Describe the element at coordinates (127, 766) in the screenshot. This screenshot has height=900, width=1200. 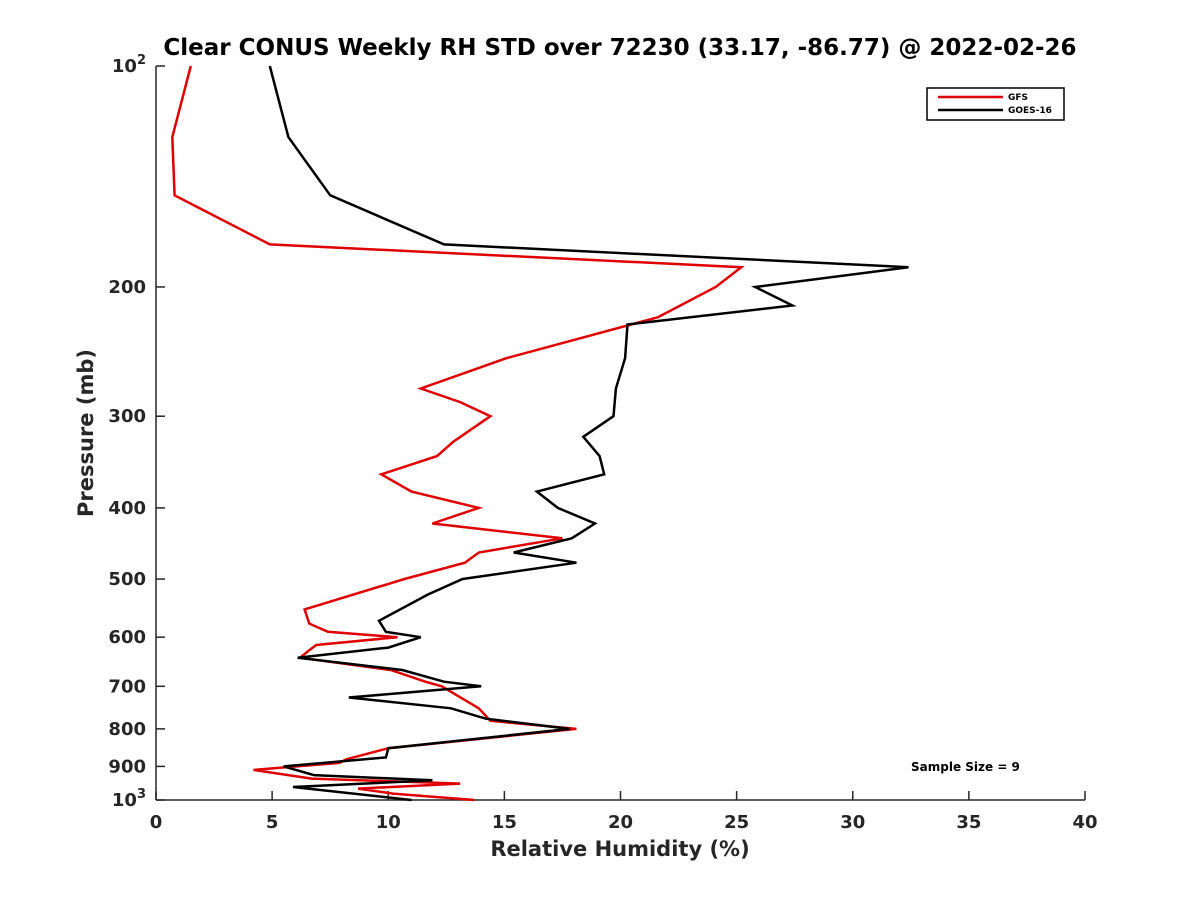
I see `y-tick-label: 900` at that location.